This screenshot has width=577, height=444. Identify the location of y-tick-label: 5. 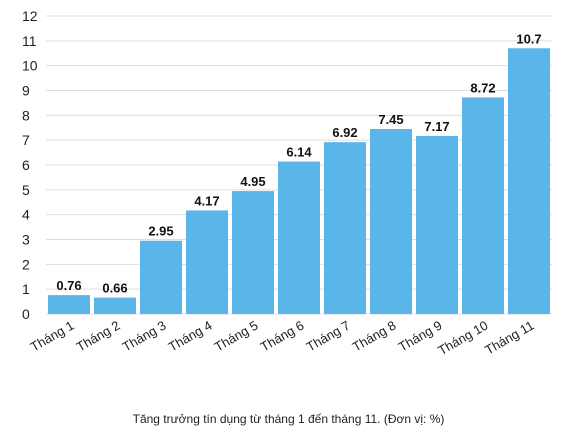
(26, 190).